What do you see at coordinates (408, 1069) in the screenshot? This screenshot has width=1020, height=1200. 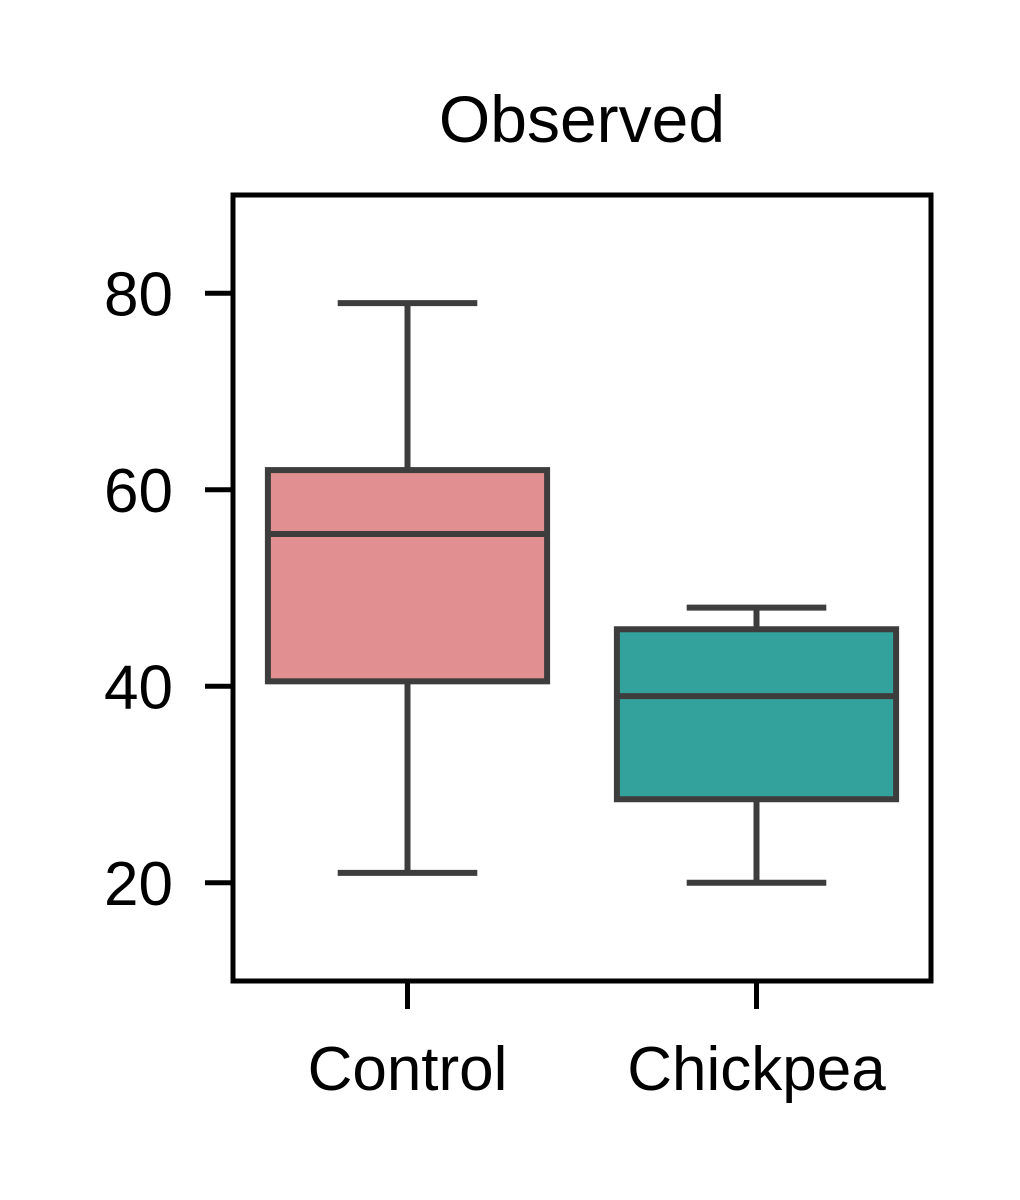 I see `x-tick-label: Control` at bounding box center [408, 1069].